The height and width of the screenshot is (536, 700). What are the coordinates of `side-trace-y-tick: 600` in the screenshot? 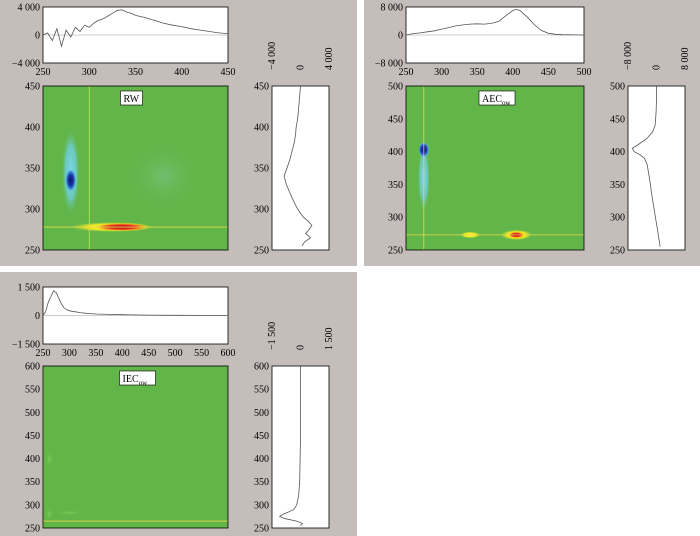 It's located at (261, 367).